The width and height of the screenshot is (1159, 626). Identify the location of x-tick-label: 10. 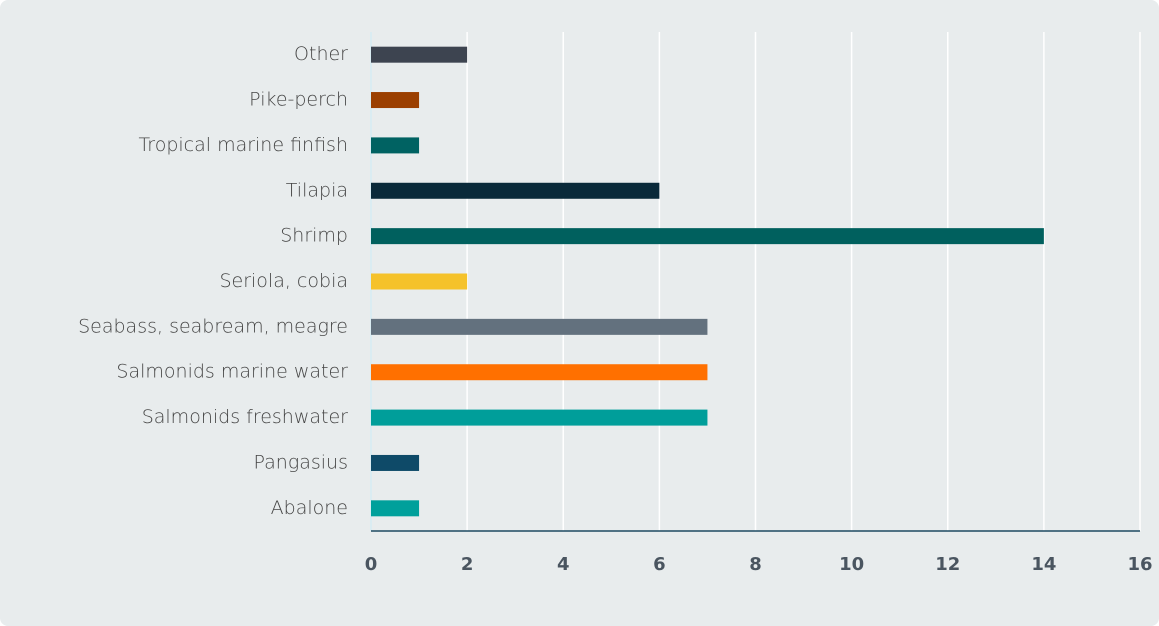
(851, 564).